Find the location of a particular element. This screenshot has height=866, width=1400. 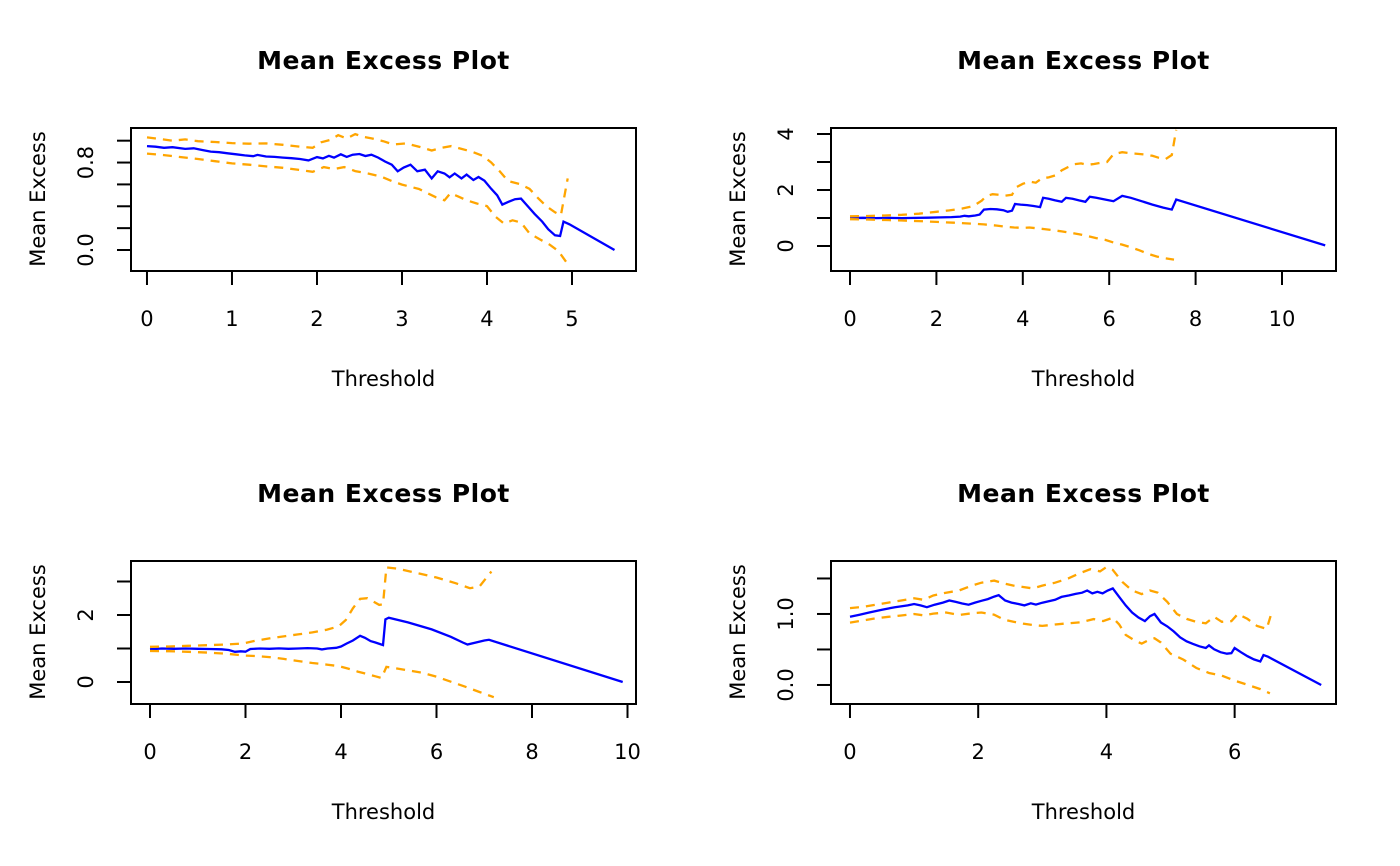

y-tick-label: 1.0 is located at coordinates (786, 613).